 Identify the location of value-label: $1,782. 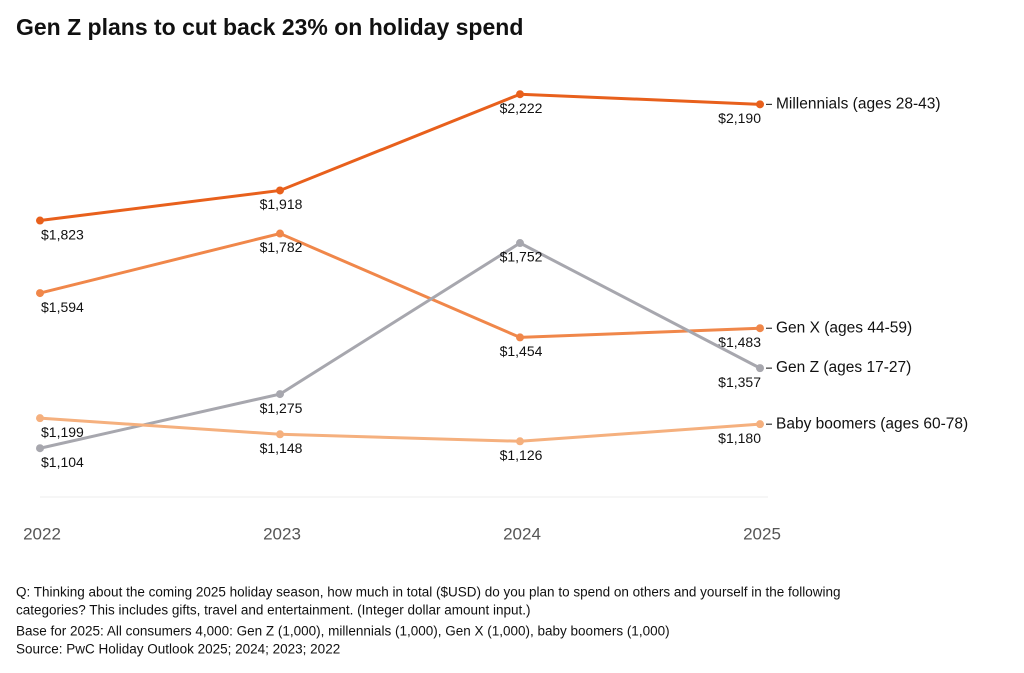
(281, 247).